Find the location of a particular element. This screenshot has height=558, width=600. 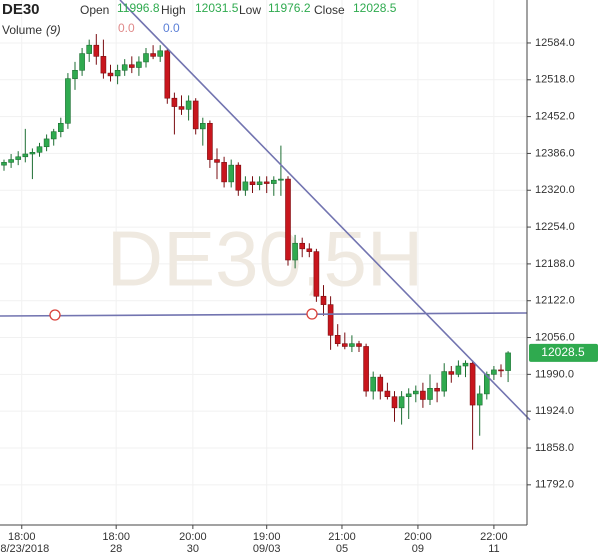

low-value: 11976.2 is located at coordinates (289, 8).